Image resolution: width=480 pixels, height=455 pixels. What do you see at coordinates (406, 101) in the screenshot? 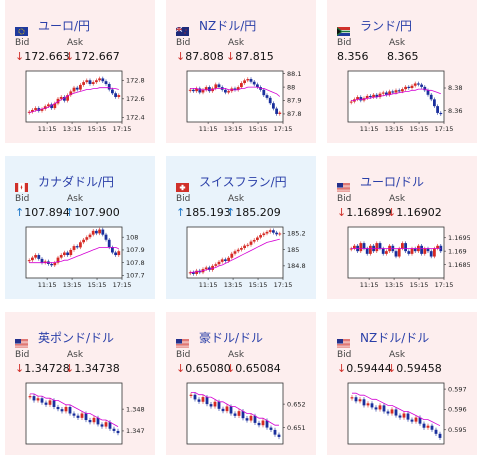
I see `price-chart: 8.38 8.36 11:15 13:15 15:15 17:15` at bounding box center [406, 101].